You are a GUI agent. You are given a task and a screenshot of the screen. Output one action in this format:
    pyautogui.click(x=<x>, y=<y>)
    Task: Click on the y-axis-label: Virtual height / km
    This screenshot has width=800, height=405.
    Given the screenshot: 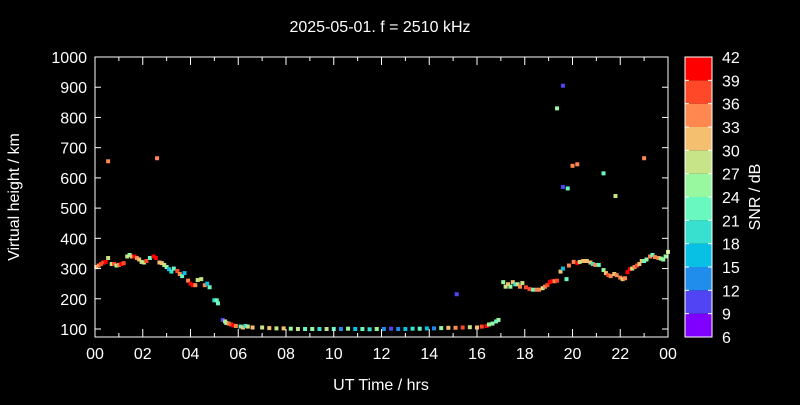 What is the action you would take?
    pyautogui.click(x=14, y=197)
    